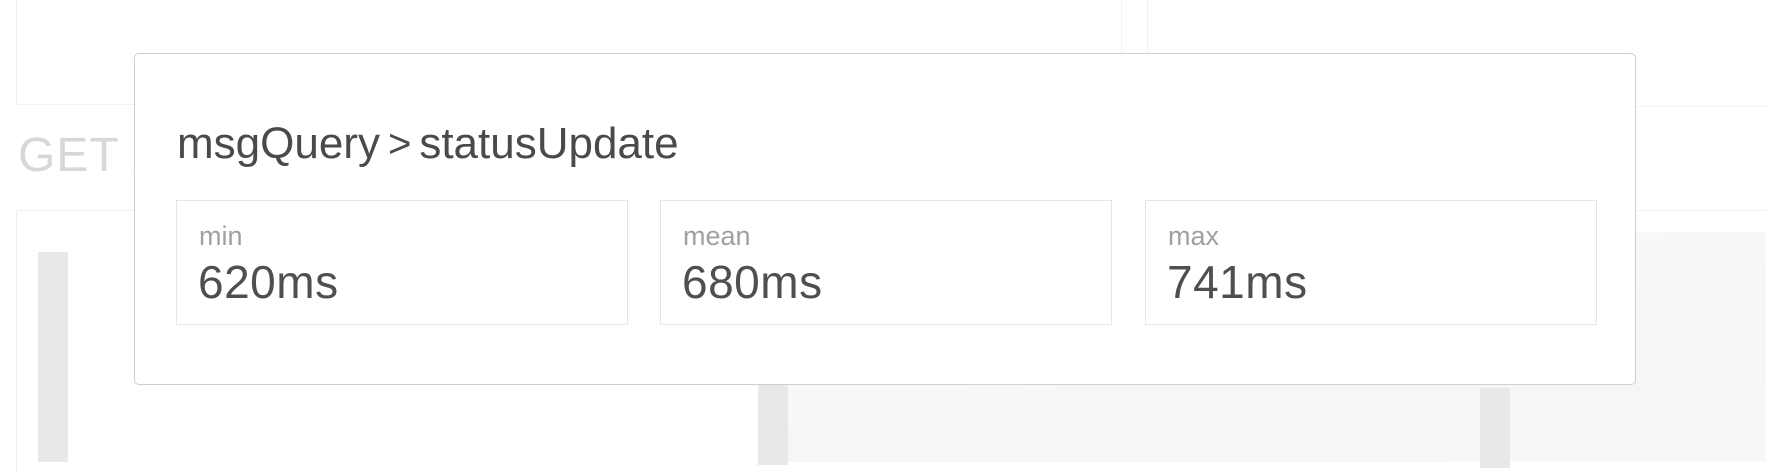 Image resolution: width=1766 pixels, height=471 pixels. What do you see at coordinates (717, 236) in the screenshot?
I see `stat-label: mean` at bounding box center [717, 236].